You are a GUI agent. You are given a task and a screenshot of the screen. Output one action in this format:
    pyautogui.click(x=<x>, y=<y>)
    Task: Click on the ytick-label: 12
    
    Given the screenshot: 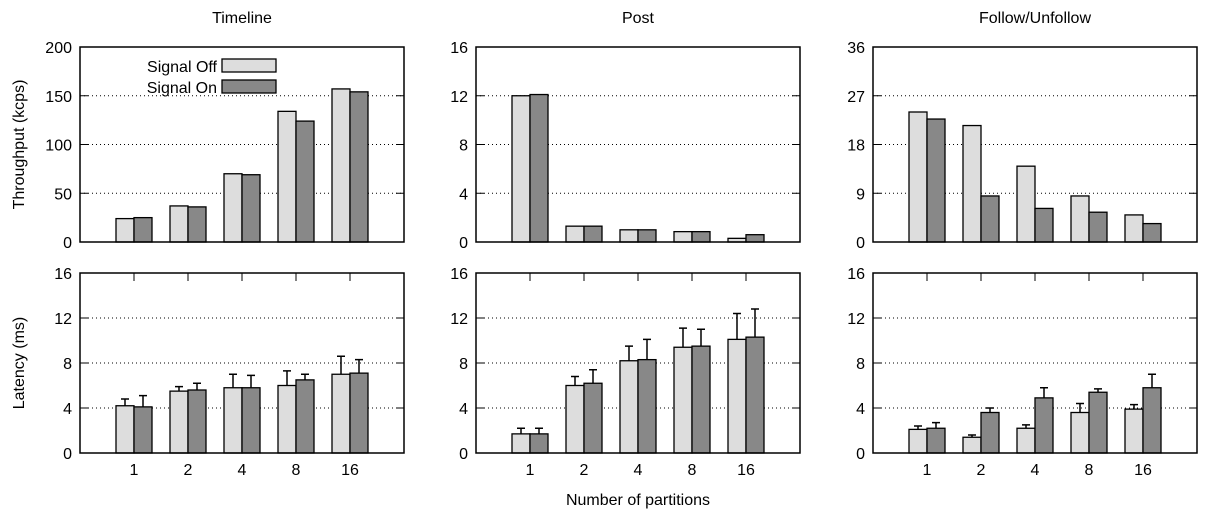 What is the action you would take?
    pyautogui.click(x=459, y=97)
    